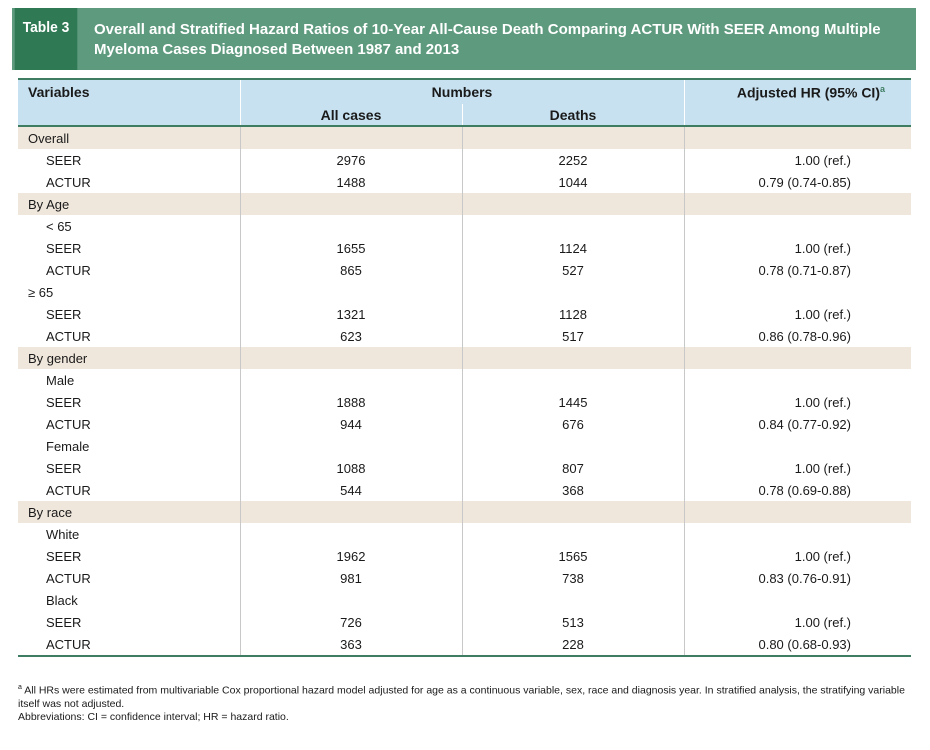  I want to click on cell-all-cases: 1488, so click(350, 182).